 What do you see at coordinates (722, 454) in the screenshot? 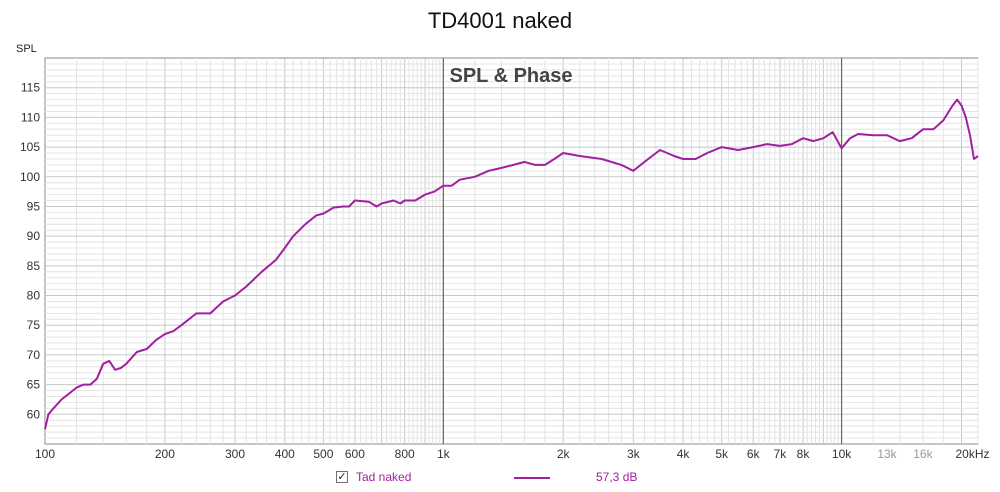
I see `x-tick-label: 5k` at bounding box center [722, 454].